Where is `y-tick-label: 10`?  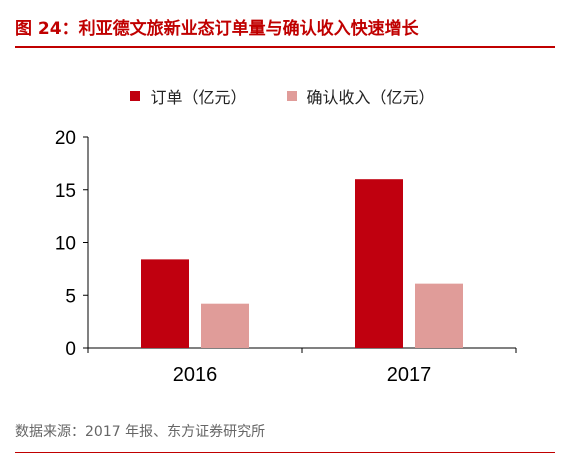 y-tick-label: 10 is located at coordinates (65, 244).